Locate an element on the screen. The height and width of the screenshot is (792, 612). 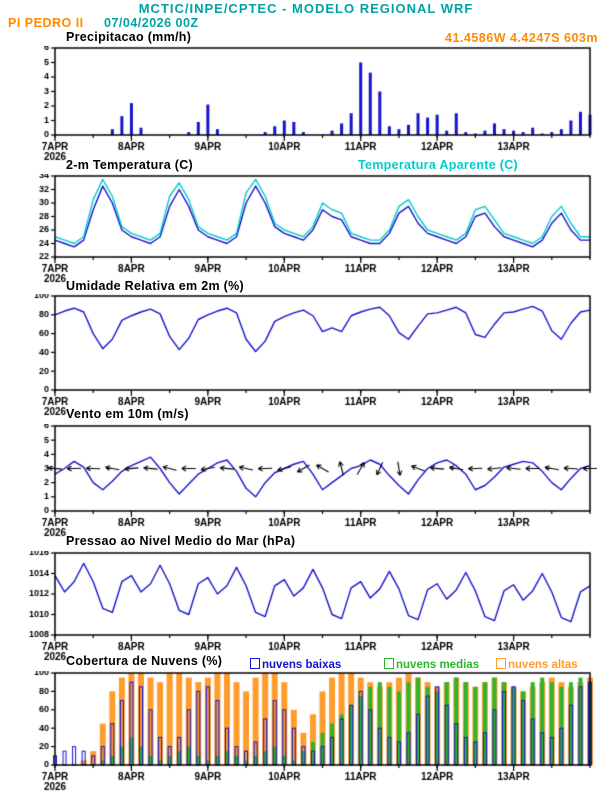
pressure-chart is located at coordinates (306, 606).